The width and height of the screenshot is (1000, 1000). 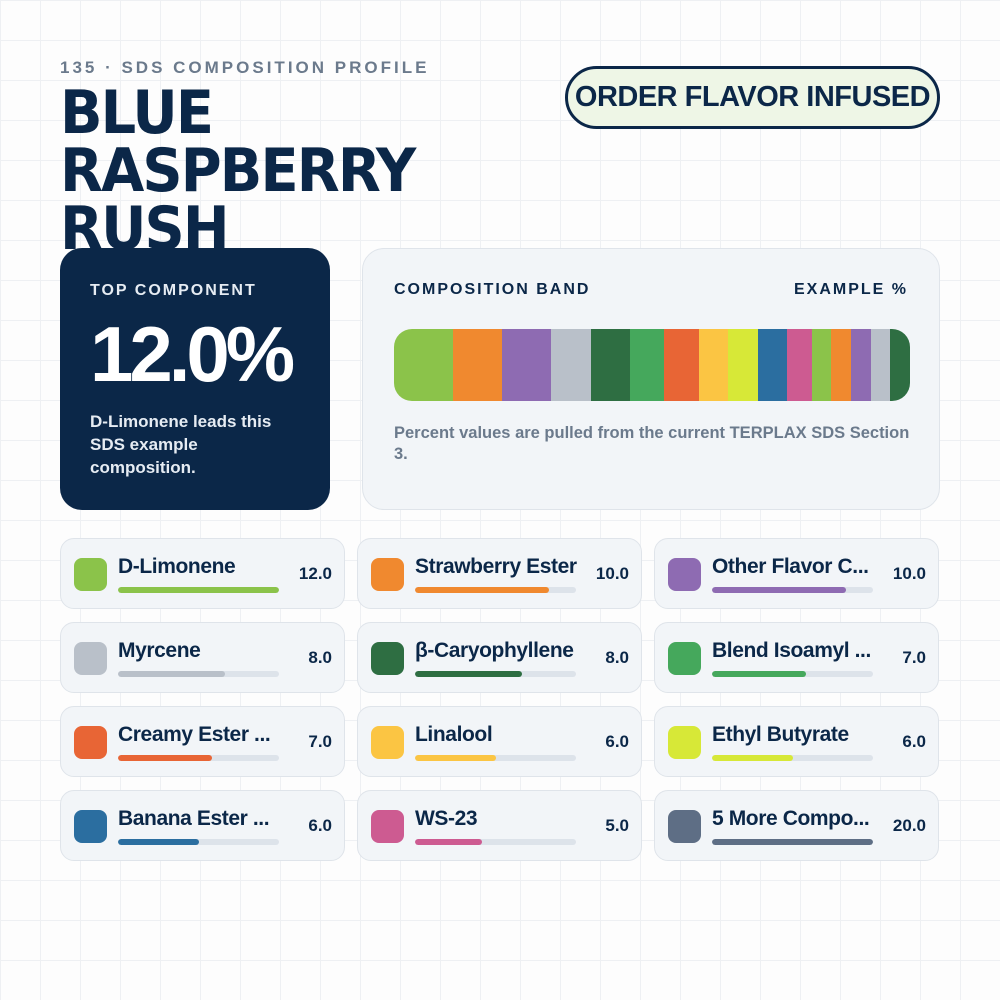 I want to click on component-row: WS-23 5.0, so click(x=499, y=825).